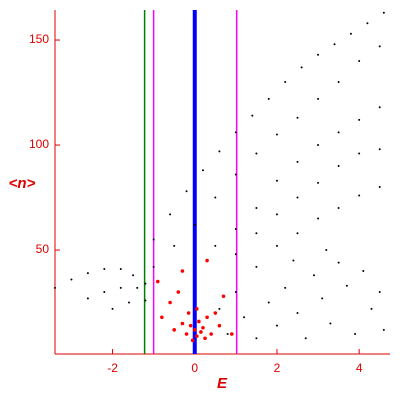 This screenshot has width=400, height=400. I want to click on x-tick-label: 0, so click(194, 368).